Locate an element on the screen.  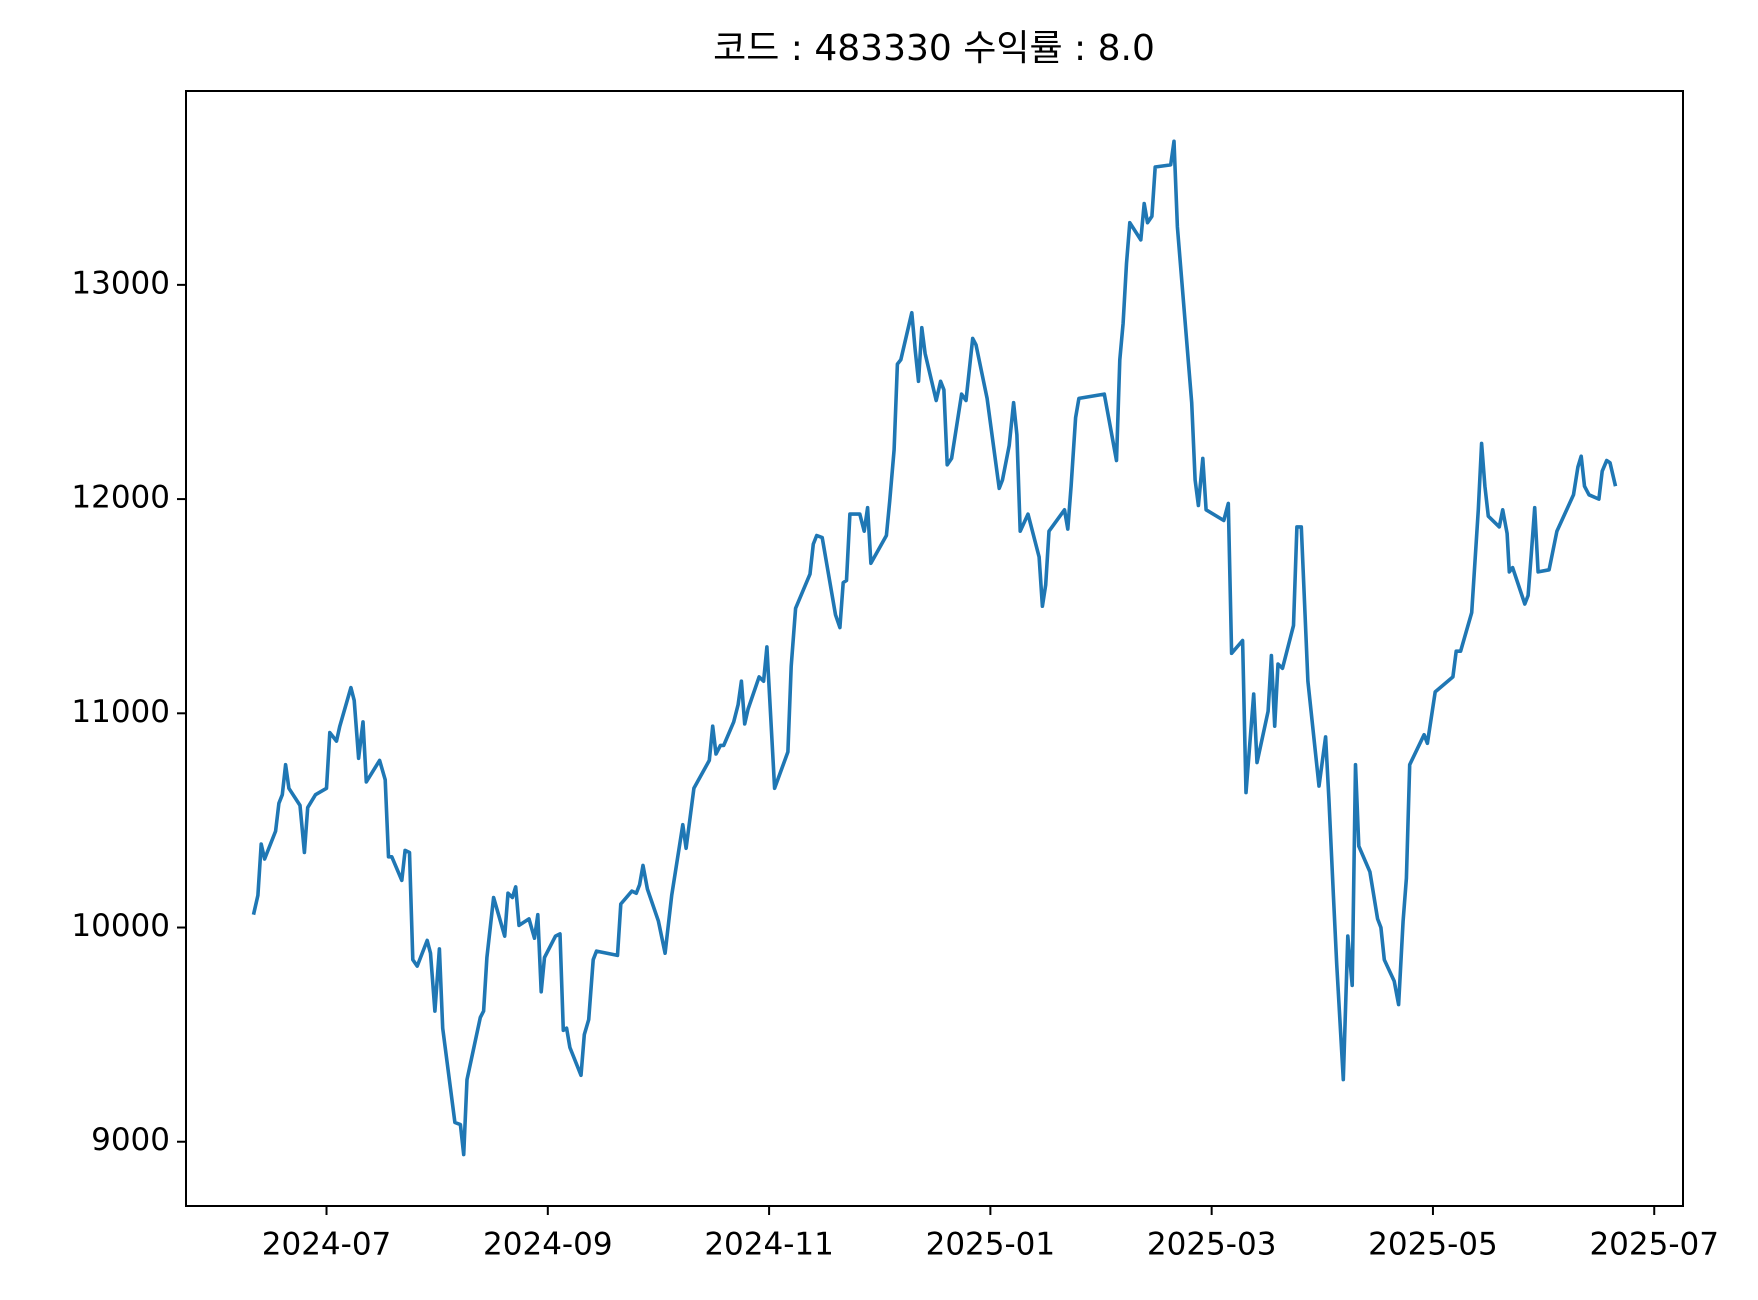
y-tick-label: 13000 is located at coordinates (120, 283).